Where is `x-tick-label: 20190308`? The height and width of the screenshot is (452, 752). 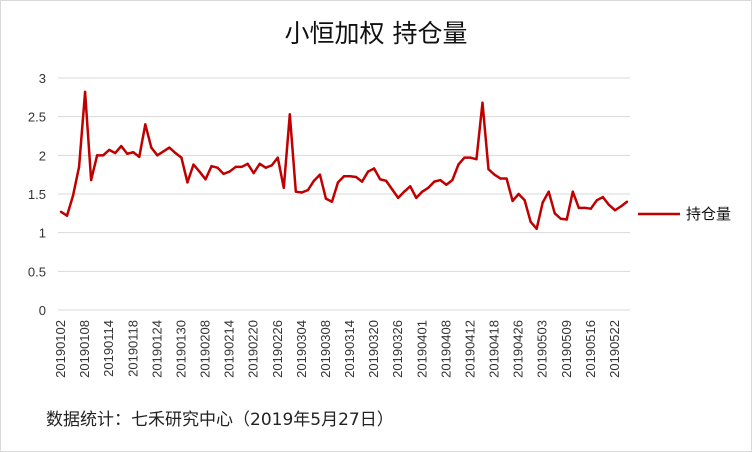
x-tick-label: 20190308 is located at coordinates (325, 349).